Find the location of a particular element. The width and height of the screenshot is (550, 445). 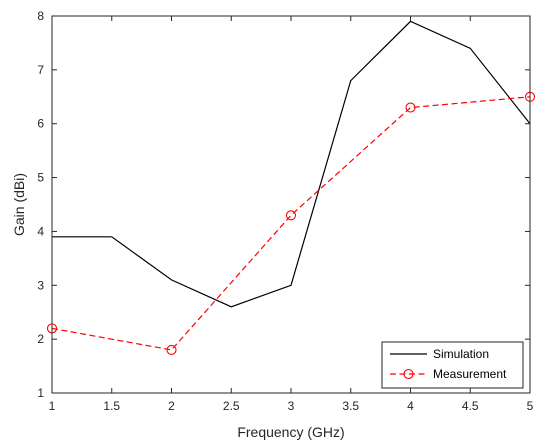

y-tick-label: 1 is located at coordinates (40, 393).